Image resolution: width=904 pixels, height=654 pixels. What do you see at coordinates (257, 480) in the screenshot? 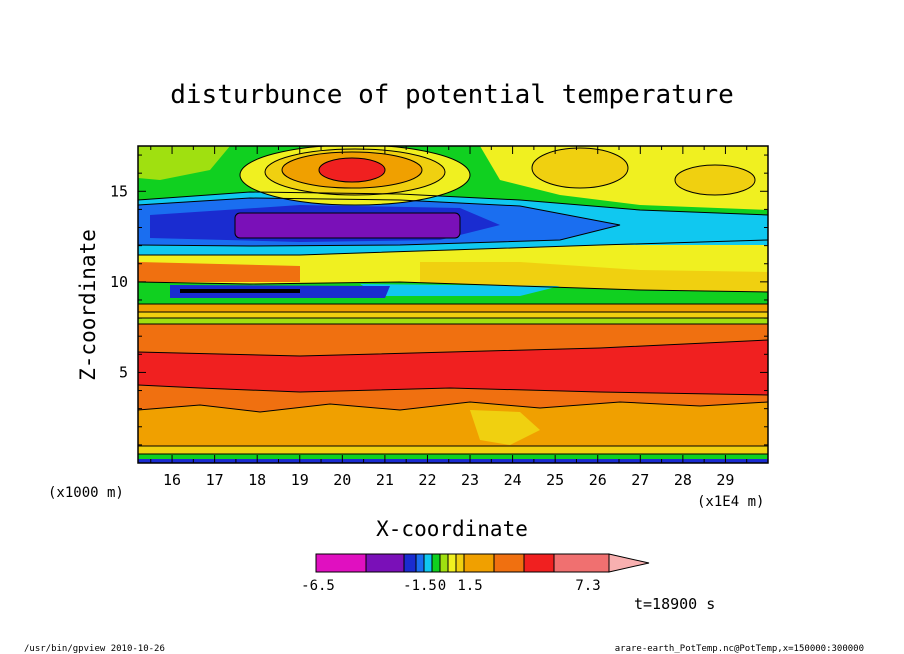
I see `x-tick-label: 18` at bounding box center [257, 480].